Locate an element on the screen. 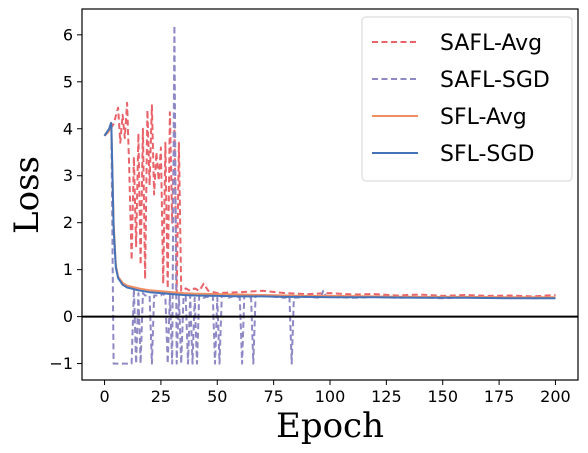 The height and width of the screenshot is (453, 588). x-tick-label: 75 is located at coordinates (273, 396).